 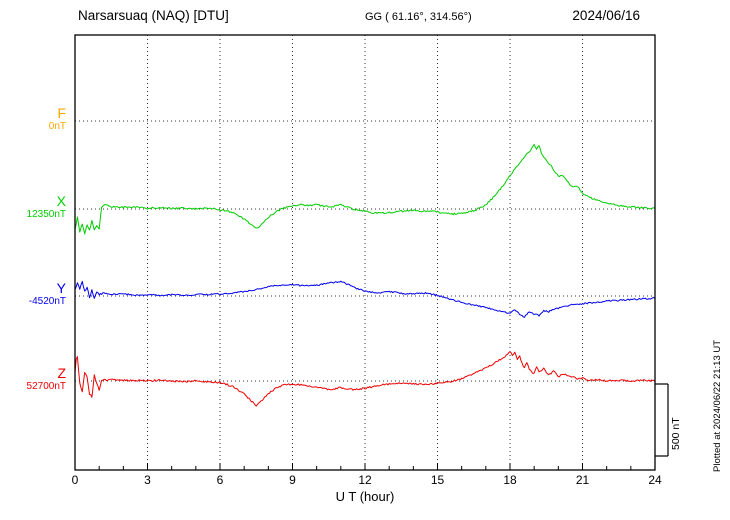 I want to click on x-tick-label: 9, so click(x=292, y=480).